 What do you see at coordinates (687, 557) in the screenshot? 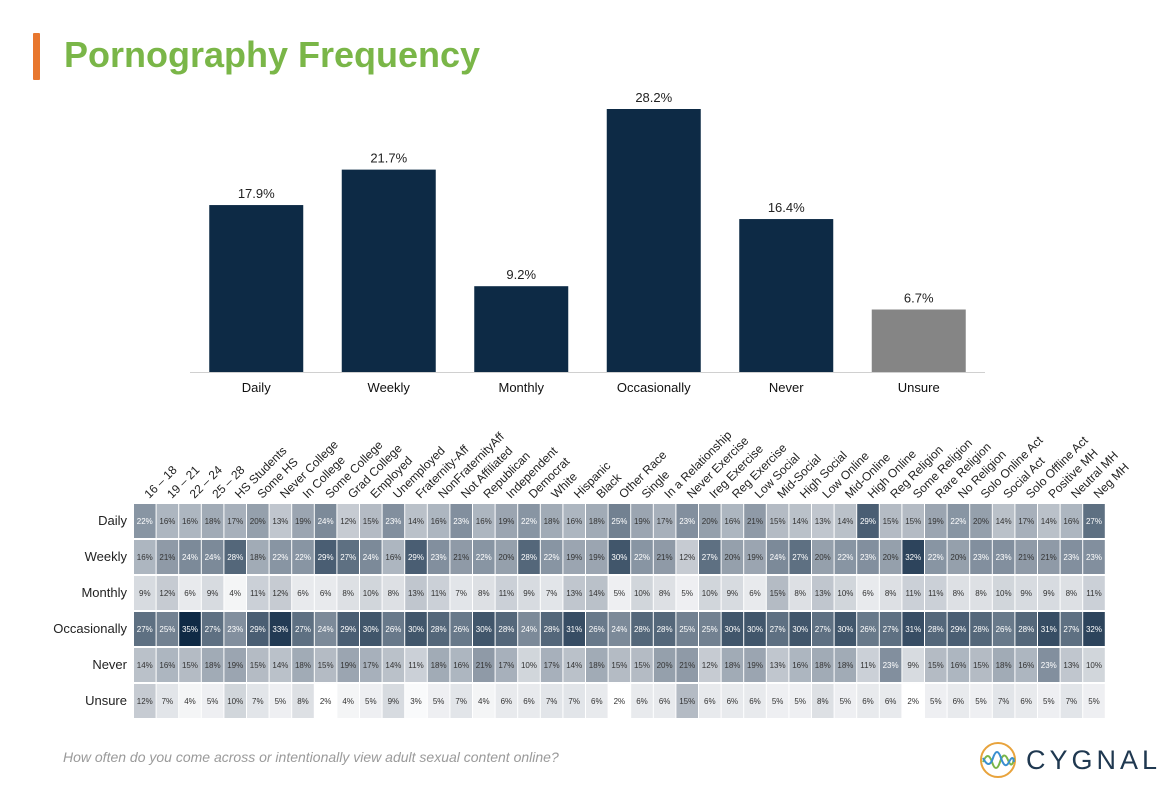
I see `heatmap-cell-label: 12%` at bounding box center [687, 557].